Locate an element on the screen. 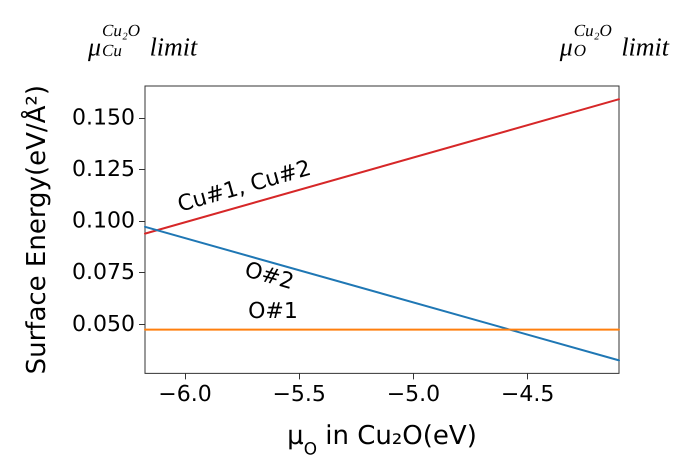 This screenshot has height=470, width=691. y-axis-title: Surface Energy(eV/Å²) is located at coordinates (36, 229).